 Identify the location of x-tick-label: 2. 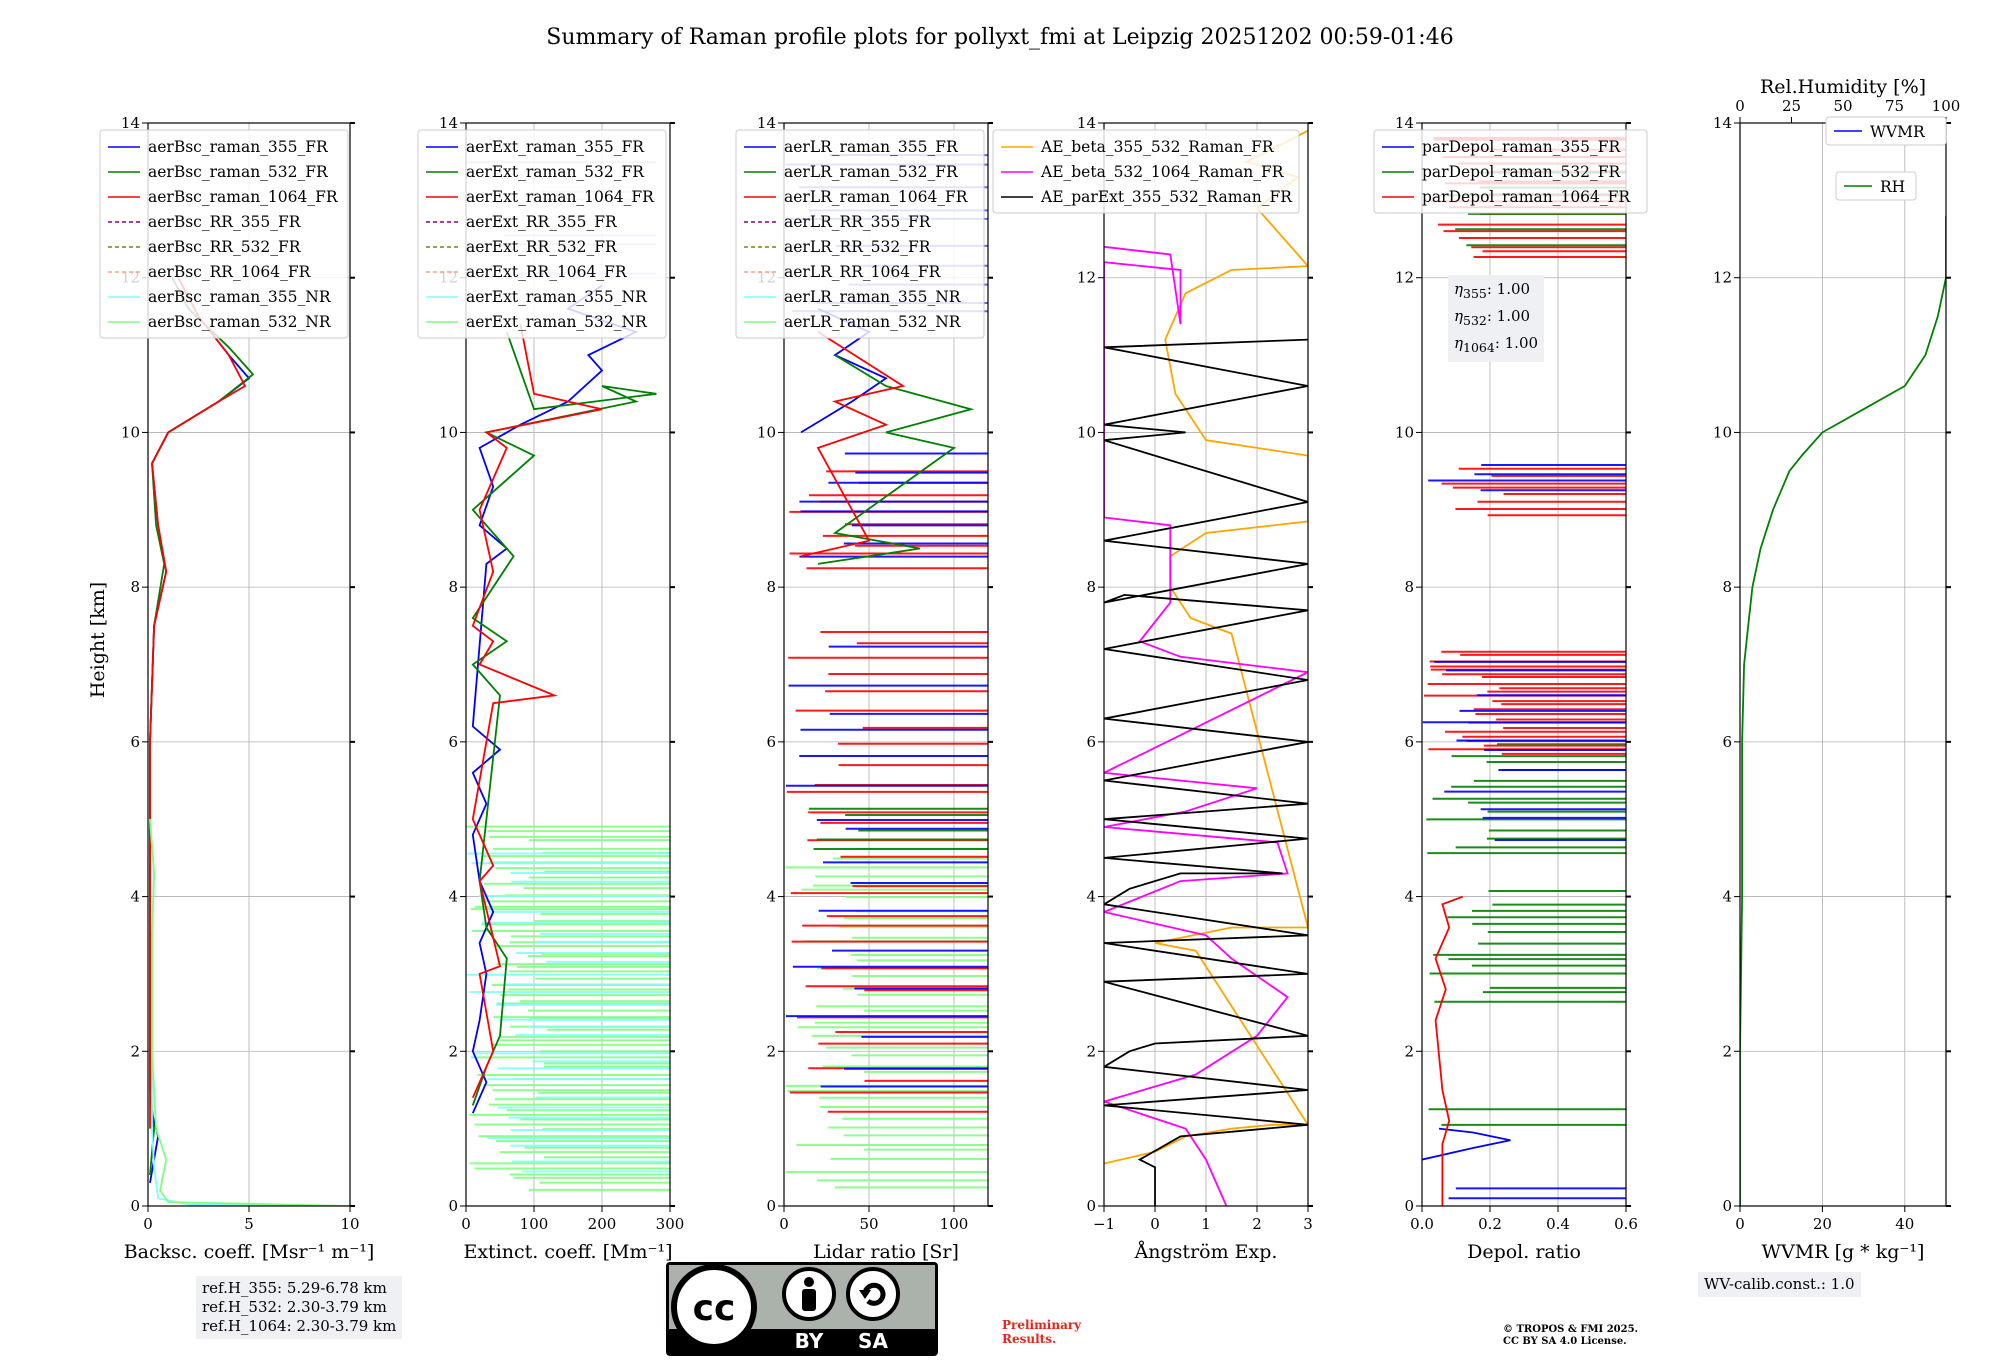
(1257, 1224).